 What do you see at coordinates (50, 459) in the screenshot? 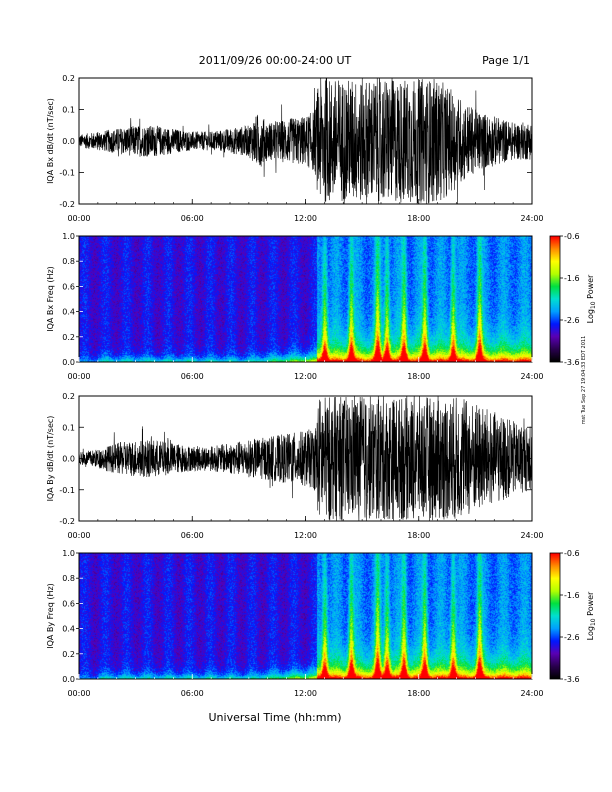
I see `y-axis-title: IQA By dB/dt (nT/sec)` at bounding box center [50, 459].